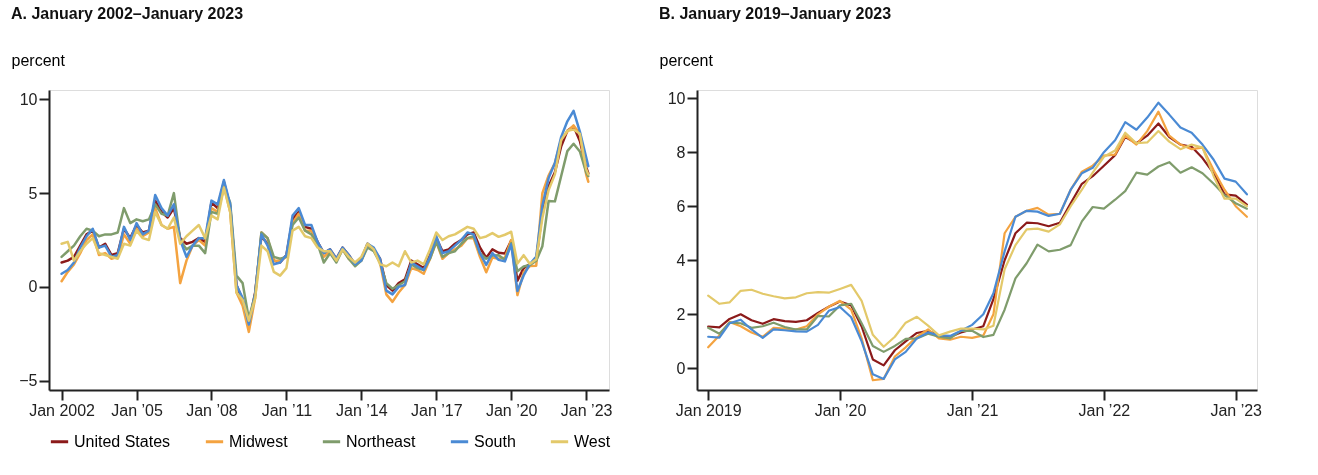 Image resolution: width=1318 pixels, height=475 pixels. What do you see at coordinates (1104, 410) in the screenshot?
I see `x-tick-label: Jan ’22` at bounding box center [1104, 410].